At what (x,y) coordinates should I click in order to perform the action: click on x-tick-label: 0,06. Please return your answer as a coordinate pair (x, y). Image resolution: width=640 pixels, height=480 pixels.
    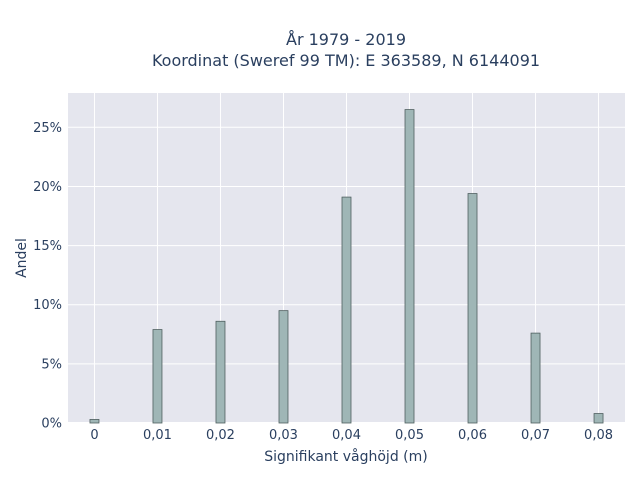
    Looking at the image, I should click on (472, 435).